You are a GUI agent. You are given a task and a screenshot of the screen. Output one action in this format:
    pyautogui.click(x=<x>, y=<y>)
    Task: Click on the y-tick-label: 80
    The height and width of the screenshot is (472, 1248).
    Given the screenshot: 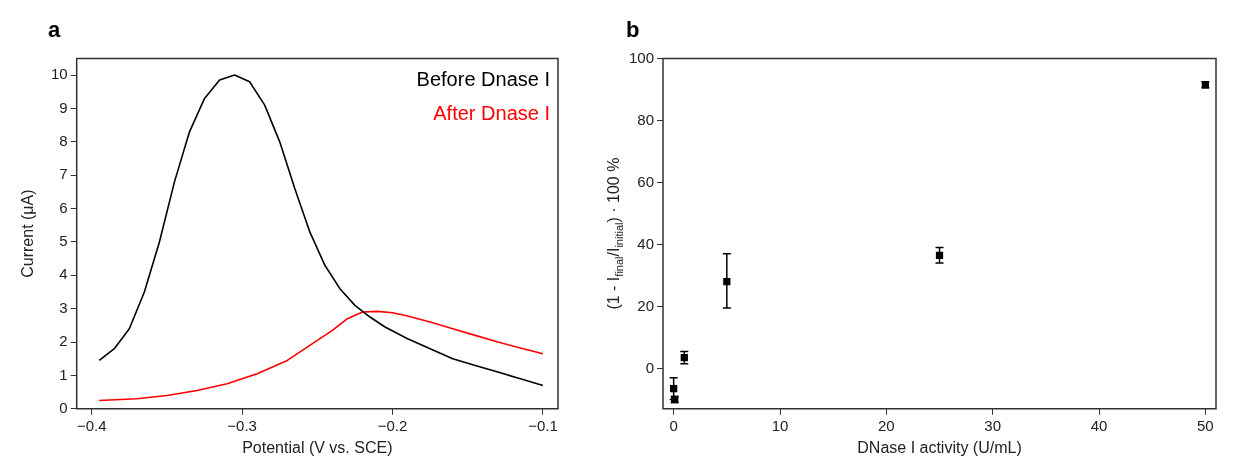 What is the action you would take?
    pyautogui.click(x=646, y=119)
    